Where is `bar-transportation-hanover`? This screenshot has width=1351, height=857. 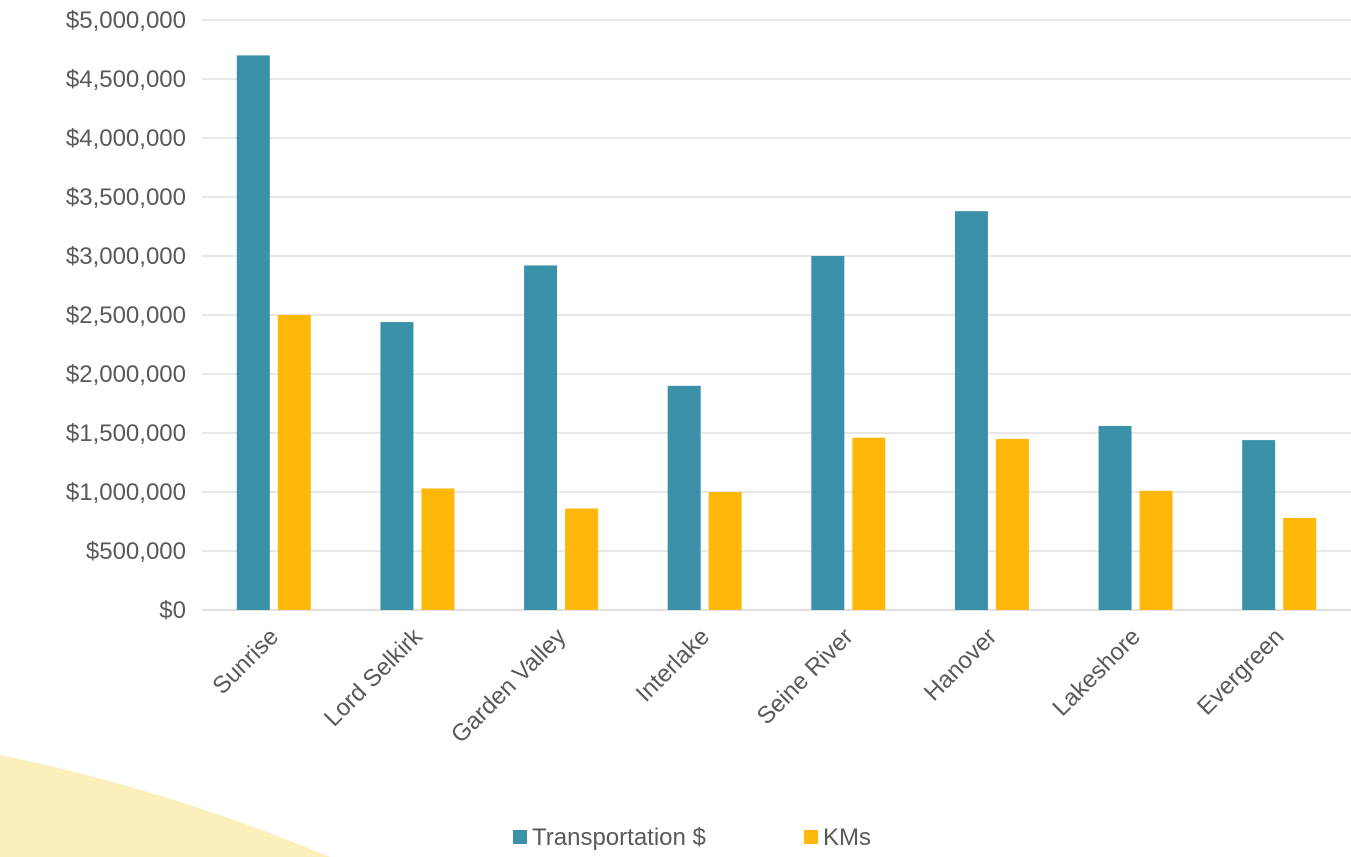
bar-transportation-hanover is located at coordinates (971, 410).